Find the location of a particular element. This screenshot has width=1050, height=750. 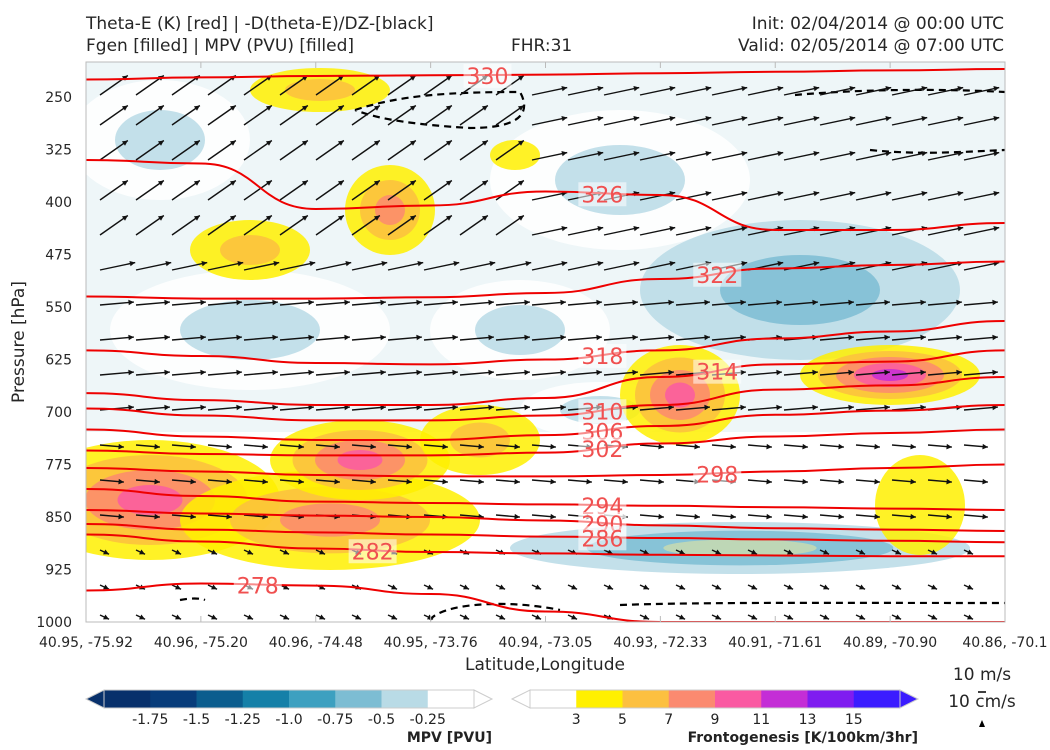

colorbar-tick-label: 11 is located at coordinates (761, 720).